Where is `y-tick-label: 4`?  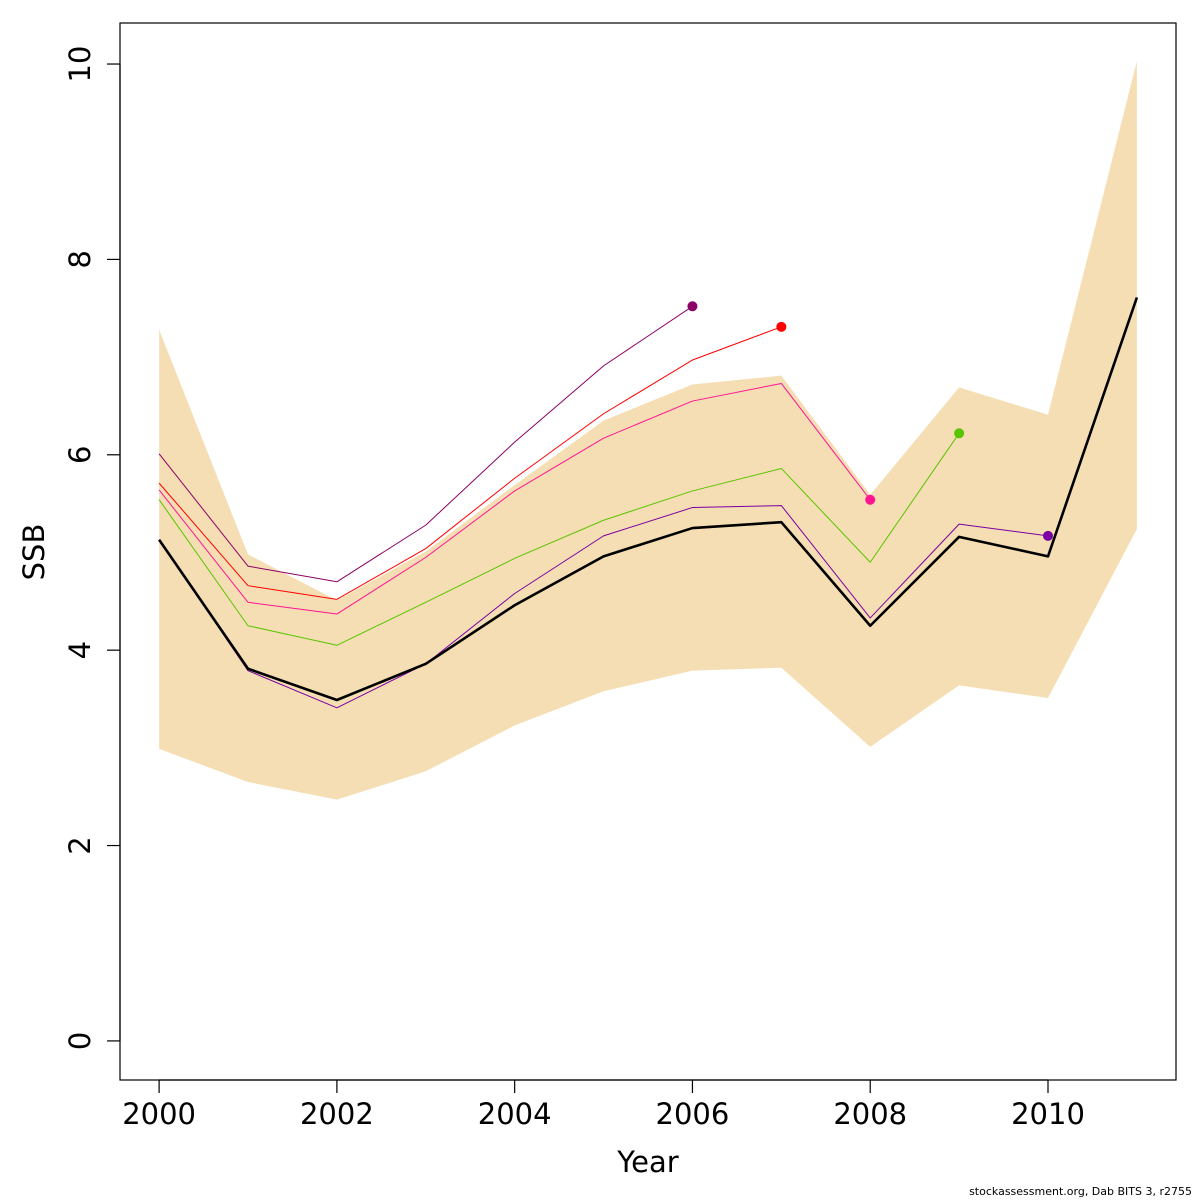 y-tick-label: 4 is located at coordinates (80, 650).